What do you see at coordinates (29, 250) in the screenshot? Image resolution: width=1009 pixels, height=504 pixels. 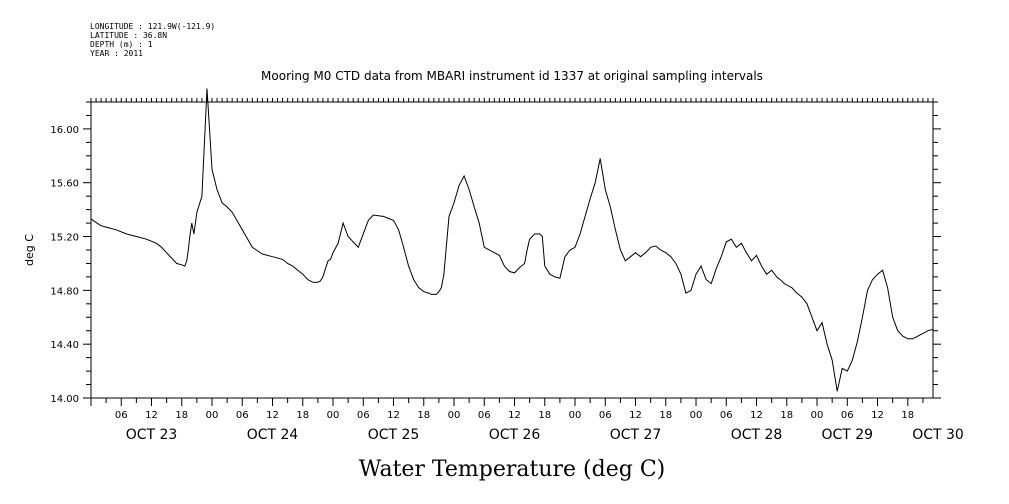 I see `y-axis-label: deg C` at bounding box center [29, 250].